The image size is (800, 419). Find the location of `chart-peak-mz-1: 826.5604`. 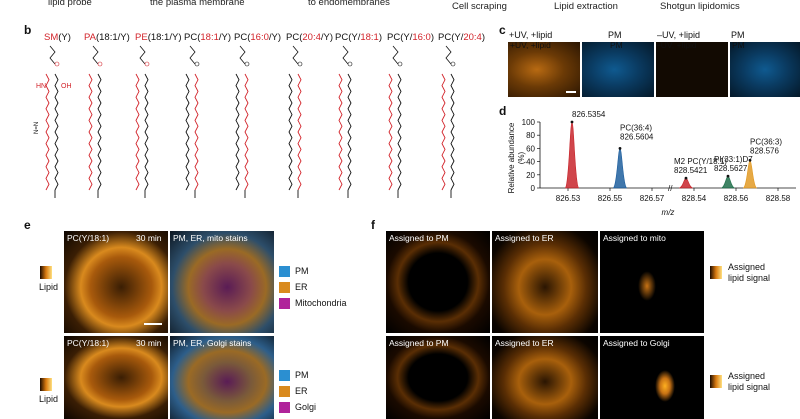

chart-peak-mz-1: 826.5604 is located at coordinates (637, 136).